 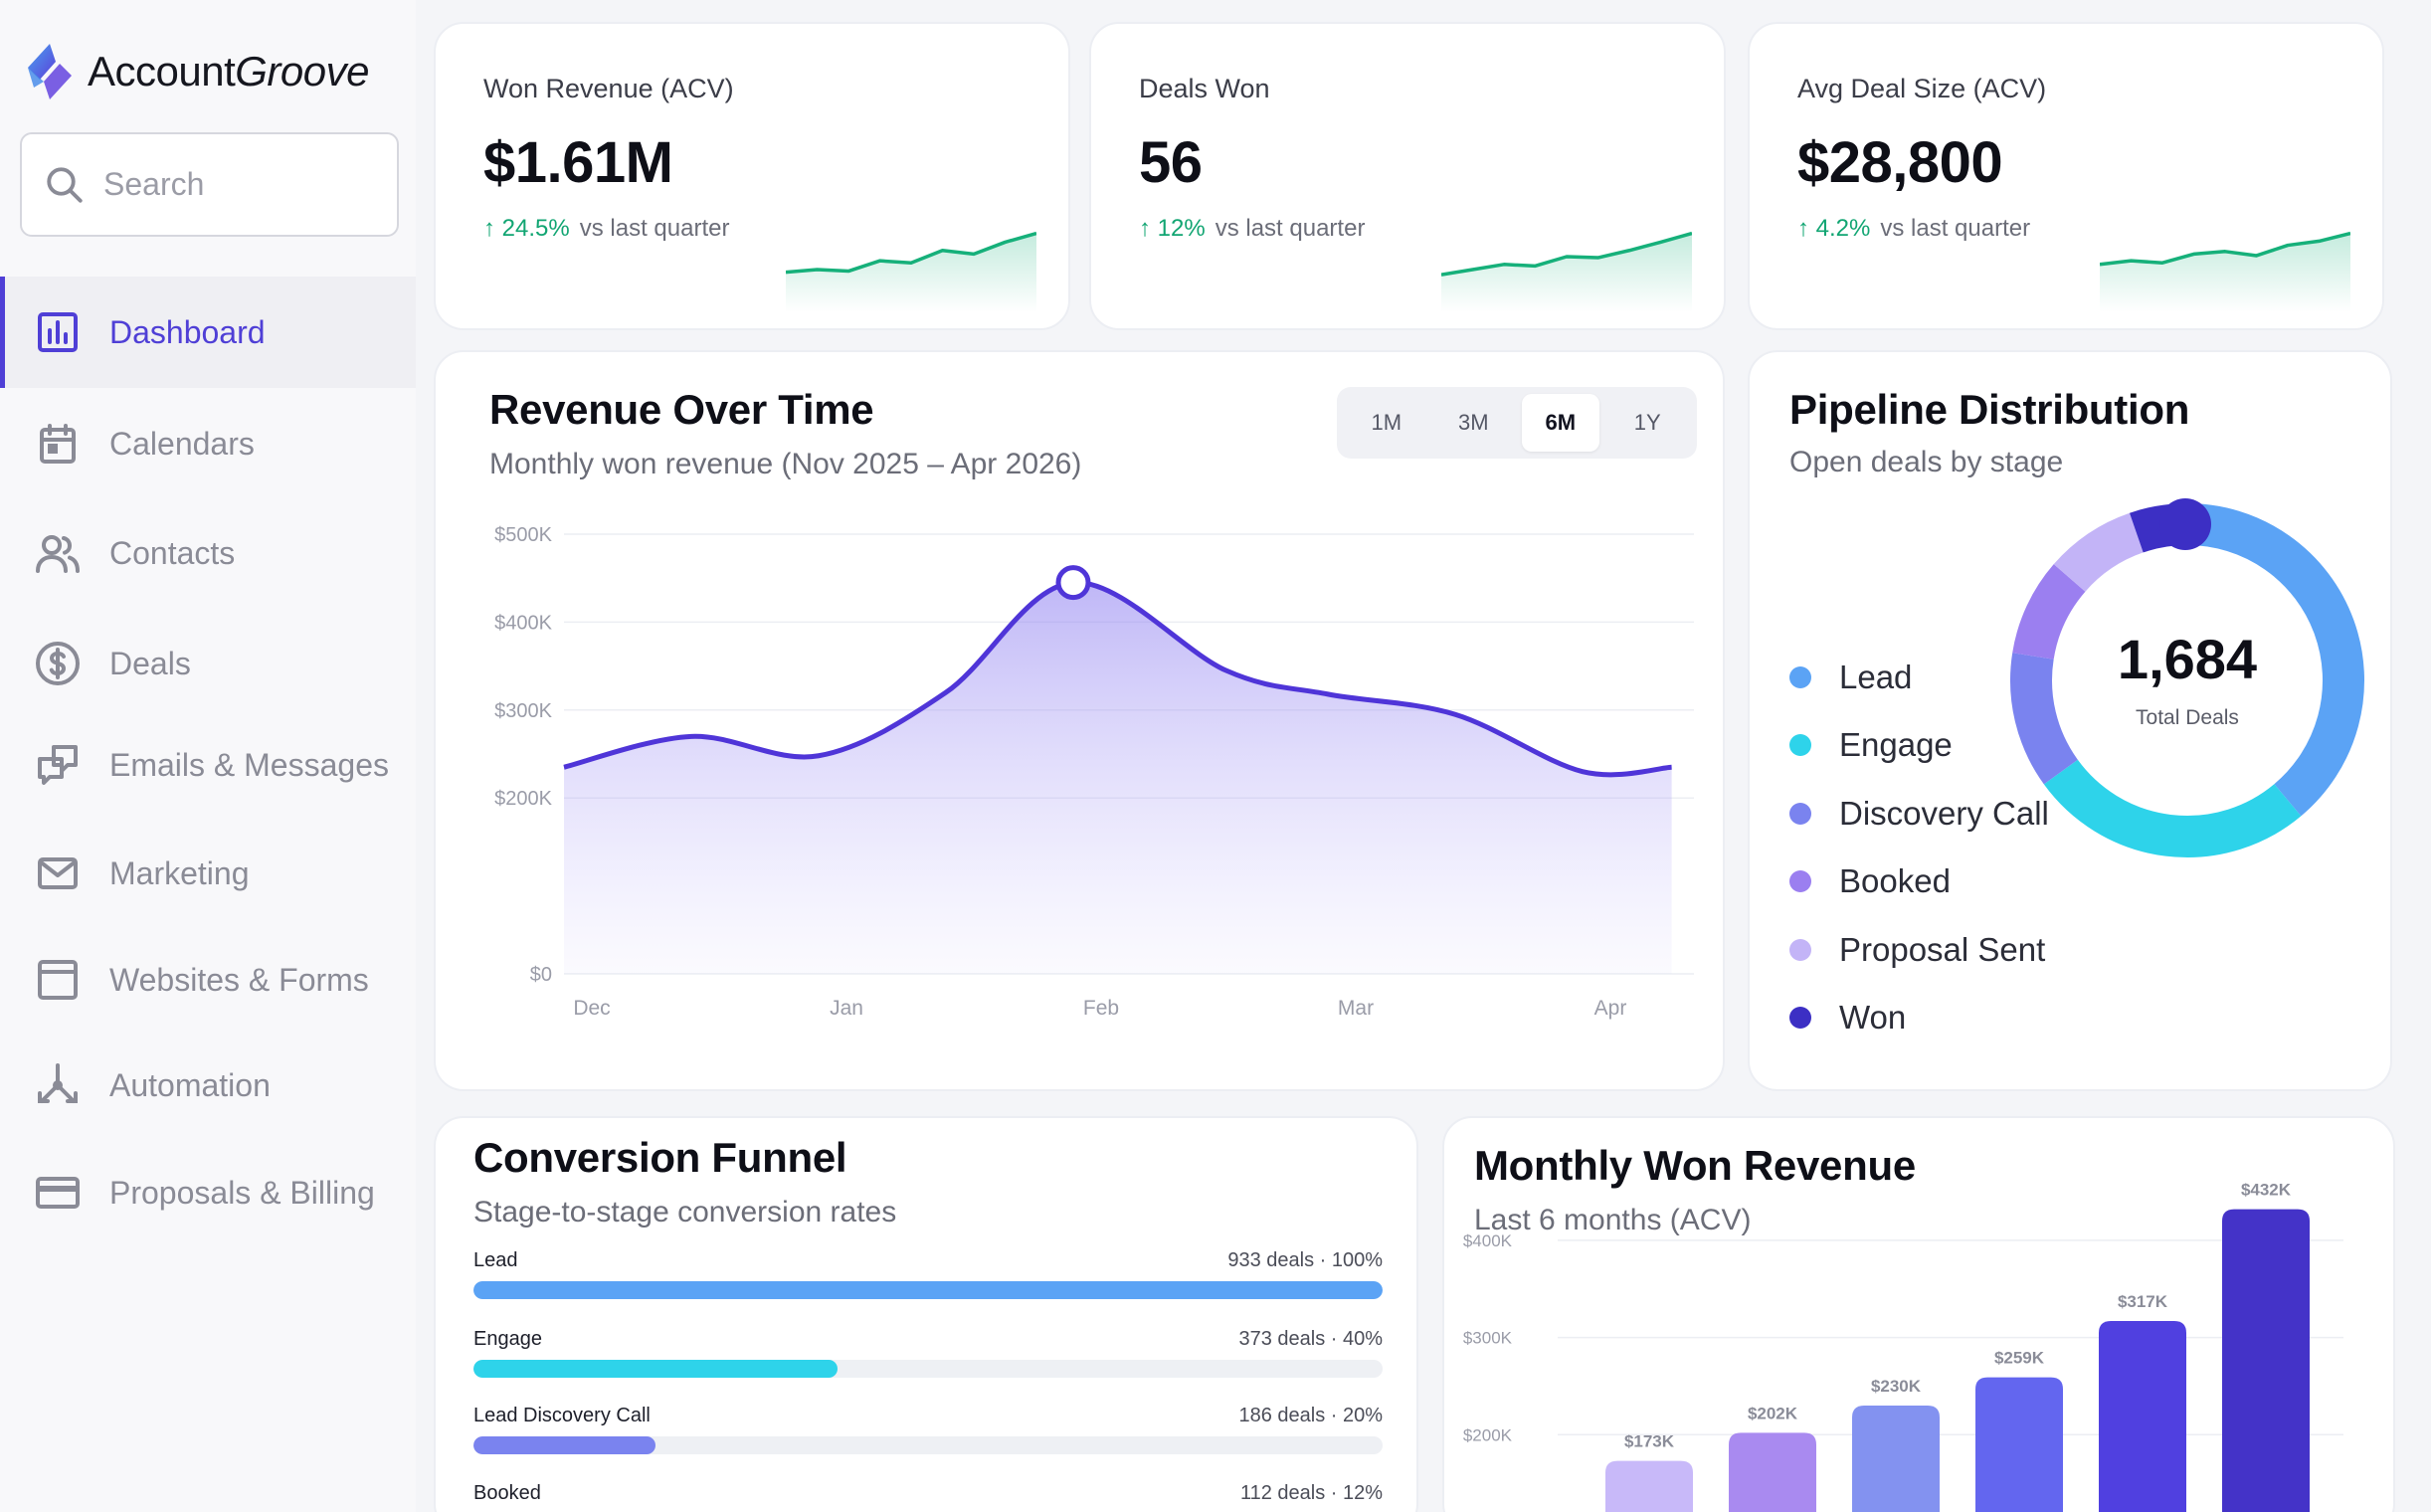 What do you see at coordinates (1895, 881) in the screenshot?
I see `legend-label: Booked` at bounding box center [1895, 881].